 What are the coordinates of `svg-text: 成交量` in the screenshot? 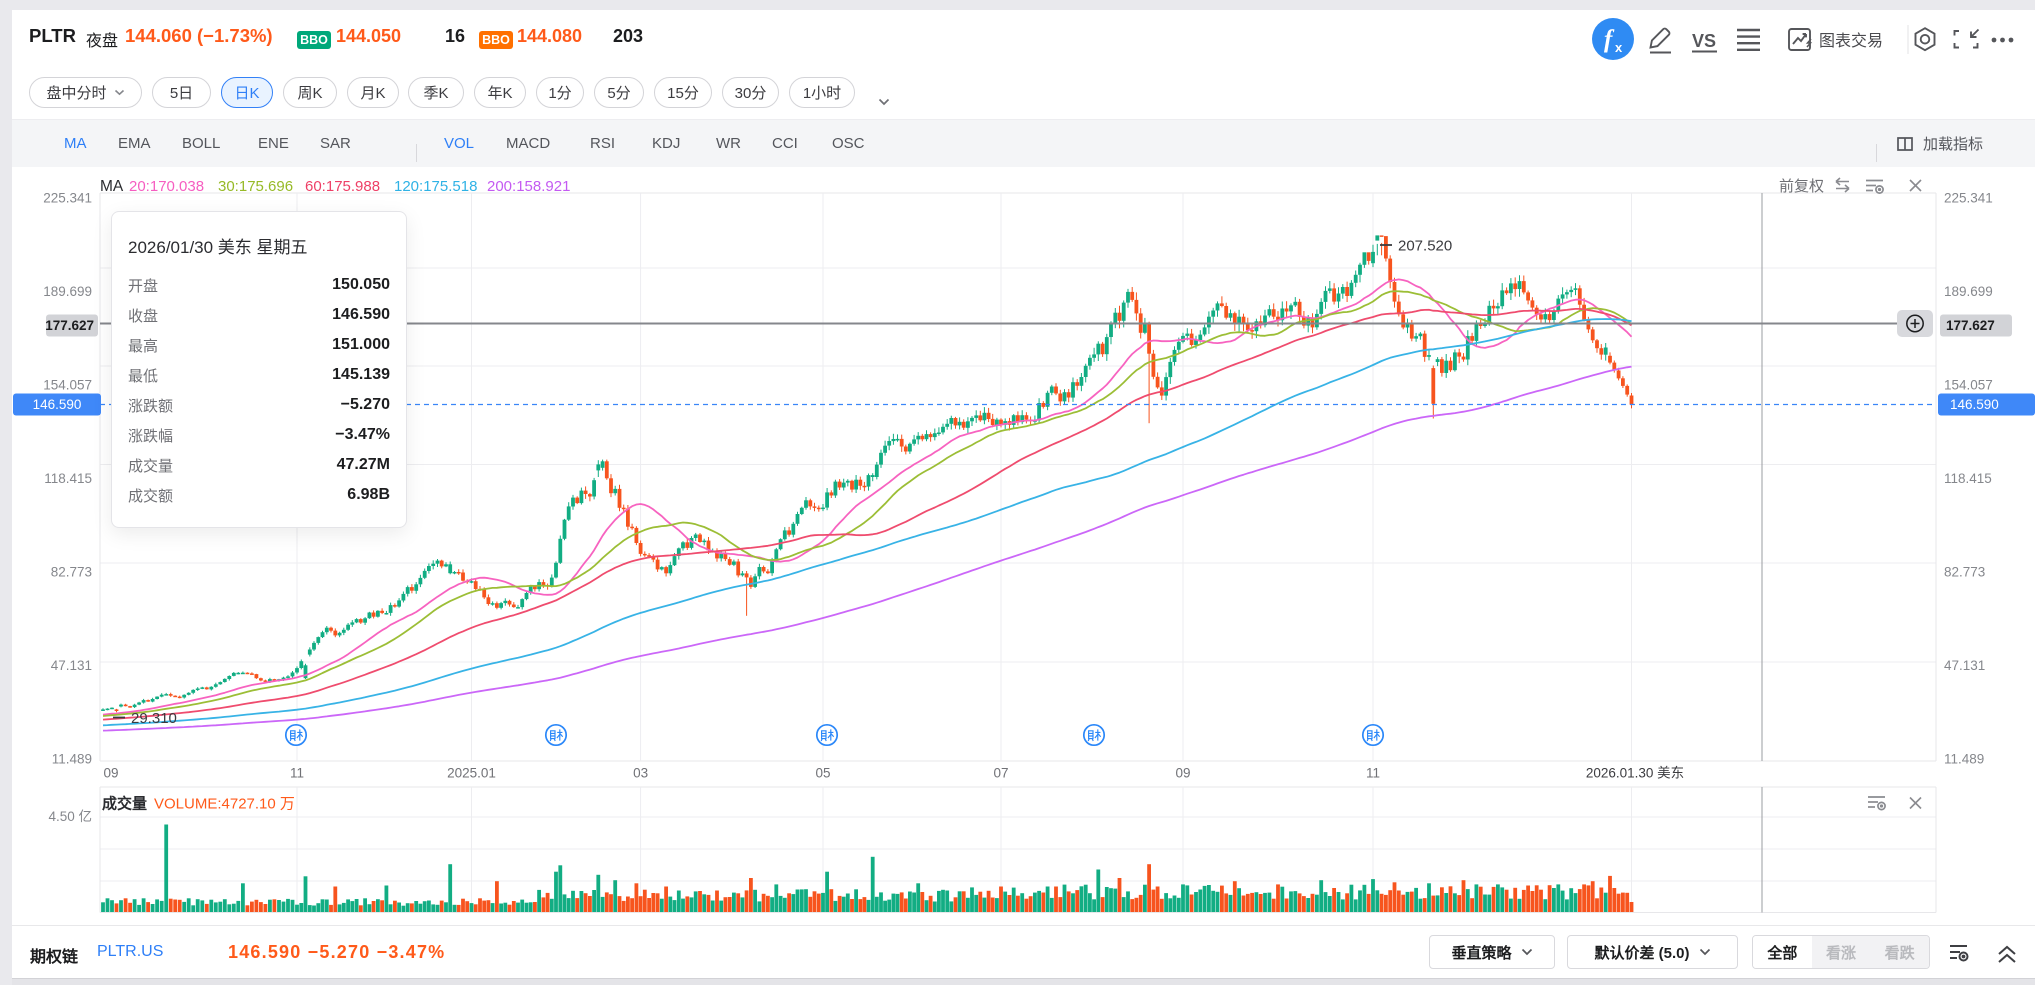 It's located at (124, 804).